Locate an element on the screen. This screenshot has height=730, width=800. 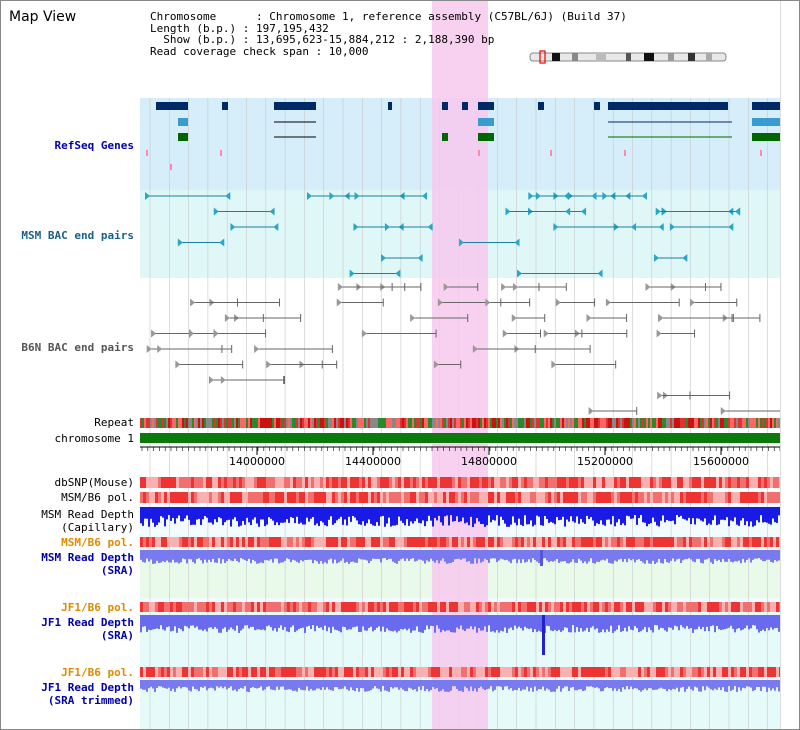
track-label-chromosome: chromosome 1 is located at coordinates (94, 438).